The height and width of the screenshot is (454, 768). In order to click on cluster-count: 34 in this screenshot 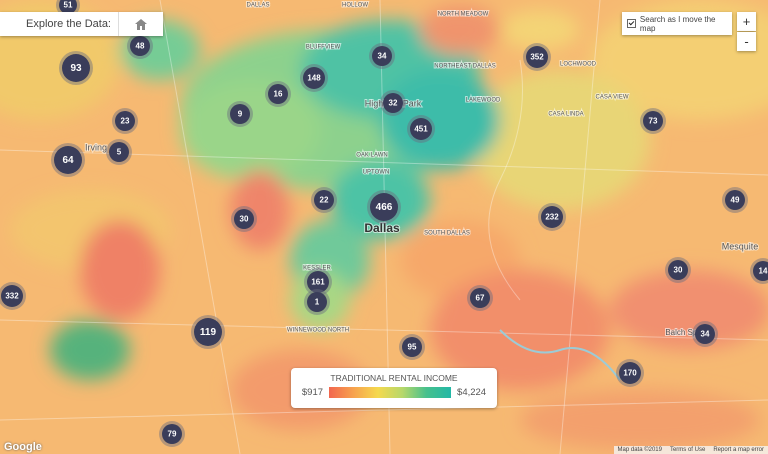, I will do `click(705, 334)`.